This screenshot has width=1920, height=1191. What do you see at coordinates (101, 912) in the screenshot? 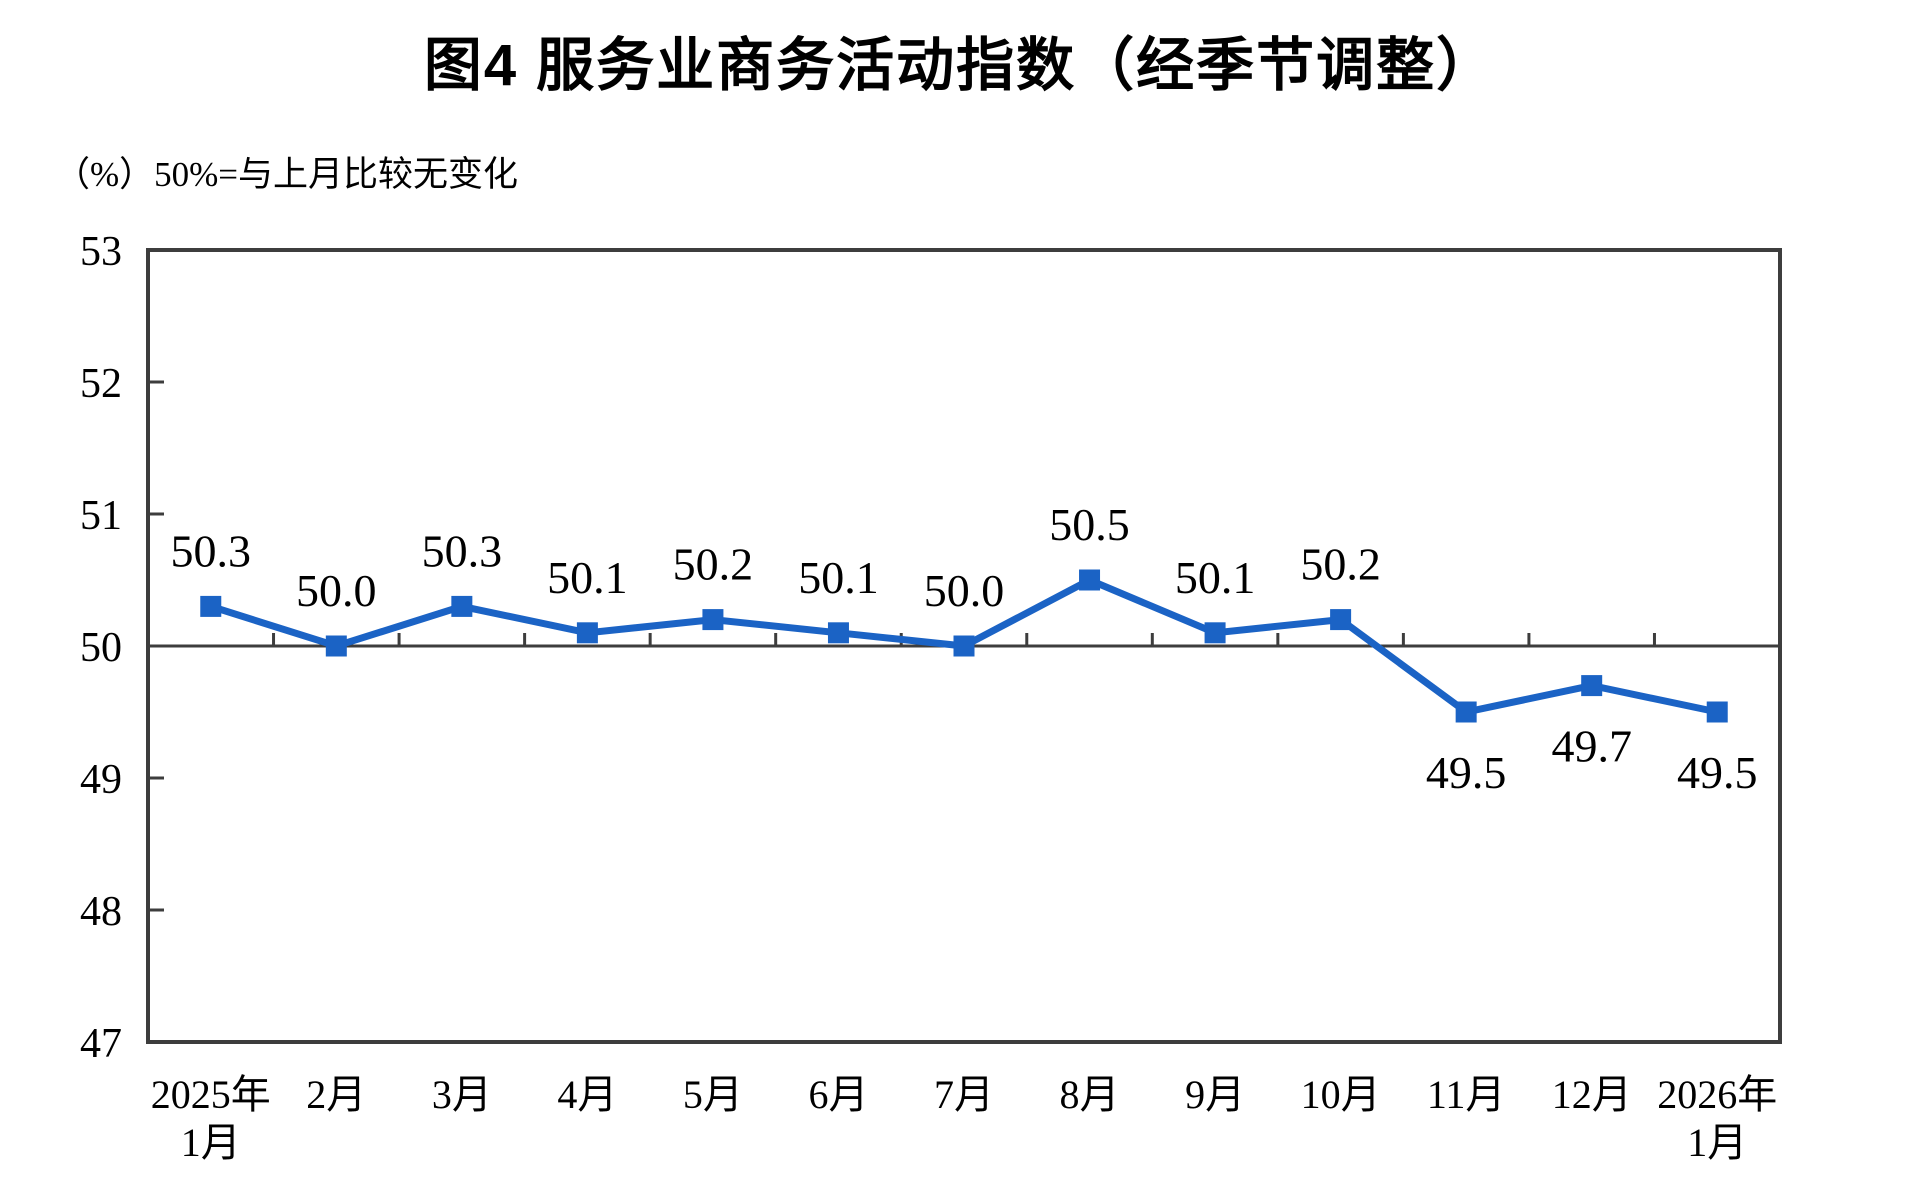
I see `y-tick-label: 48` at bounding box center [101, 912].